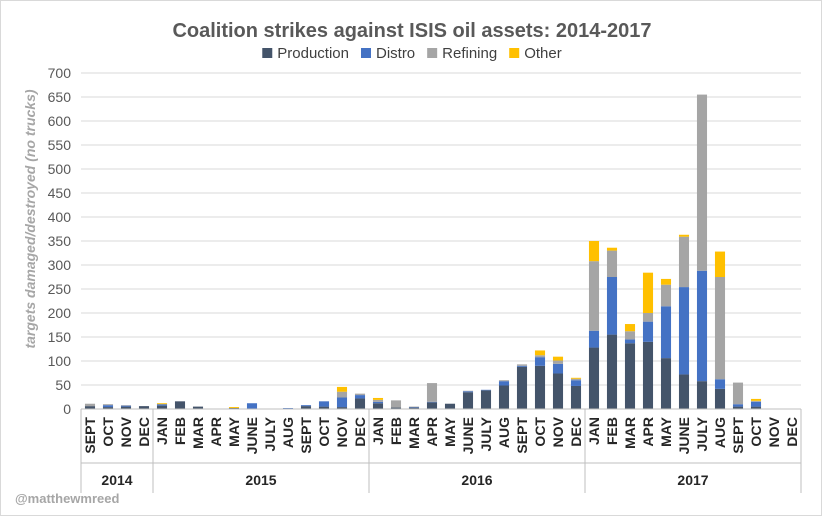 This screenshot has height=520, width=822. I want to click on bar-segment: APR Distro: 1, so click(432, 402).